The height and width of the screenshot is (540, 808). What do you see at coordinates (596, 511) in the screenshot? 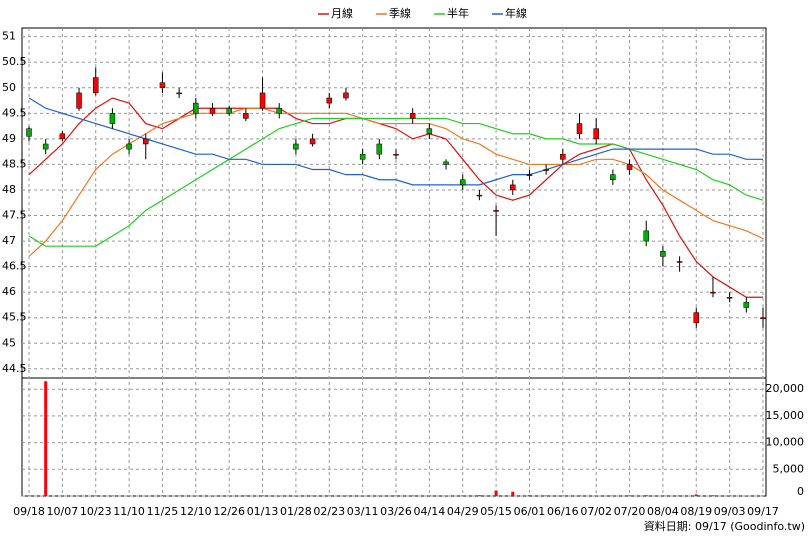
I see `x-tick-label: 07/02` at bounding box center [596, 511].